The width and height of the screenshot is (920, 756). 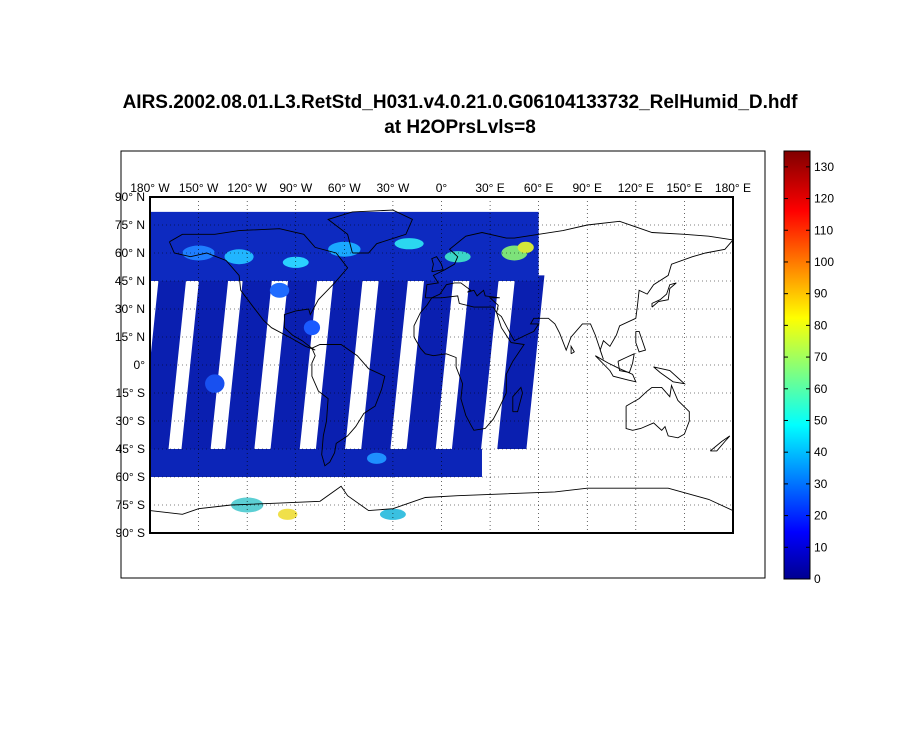 I want to click on borneo-coast, so click(x=626, y=363).